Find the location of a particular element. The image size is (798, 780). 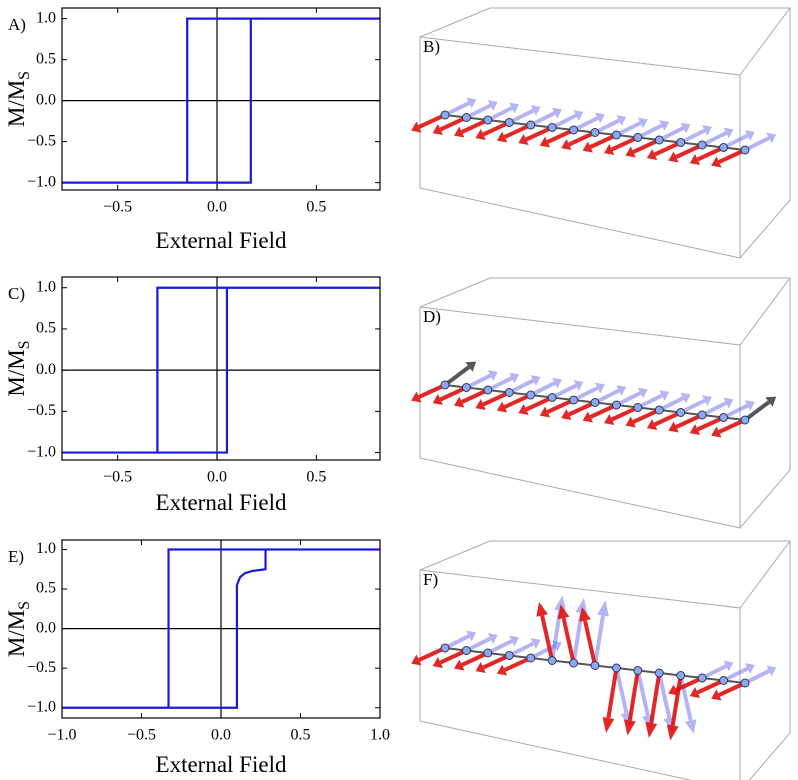

x-tick-label: −1.0 is located at coordinates (61, 735).